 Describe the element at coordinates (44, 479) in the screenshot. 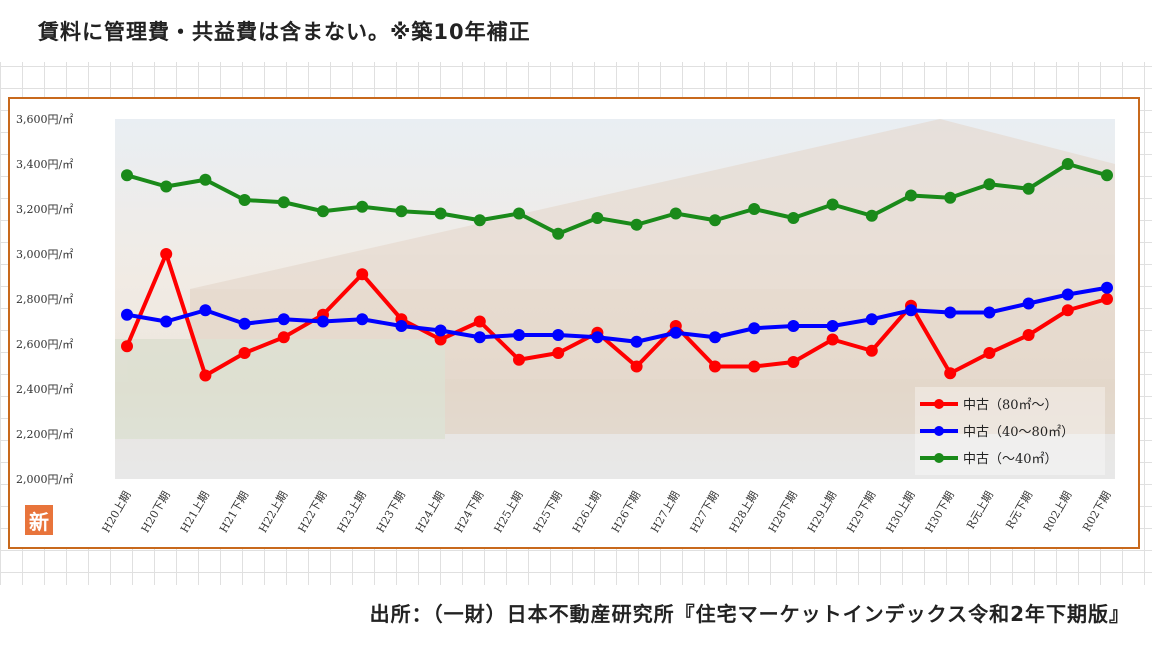

I see `y-tick-label: 2,000円/㎡` at that location.